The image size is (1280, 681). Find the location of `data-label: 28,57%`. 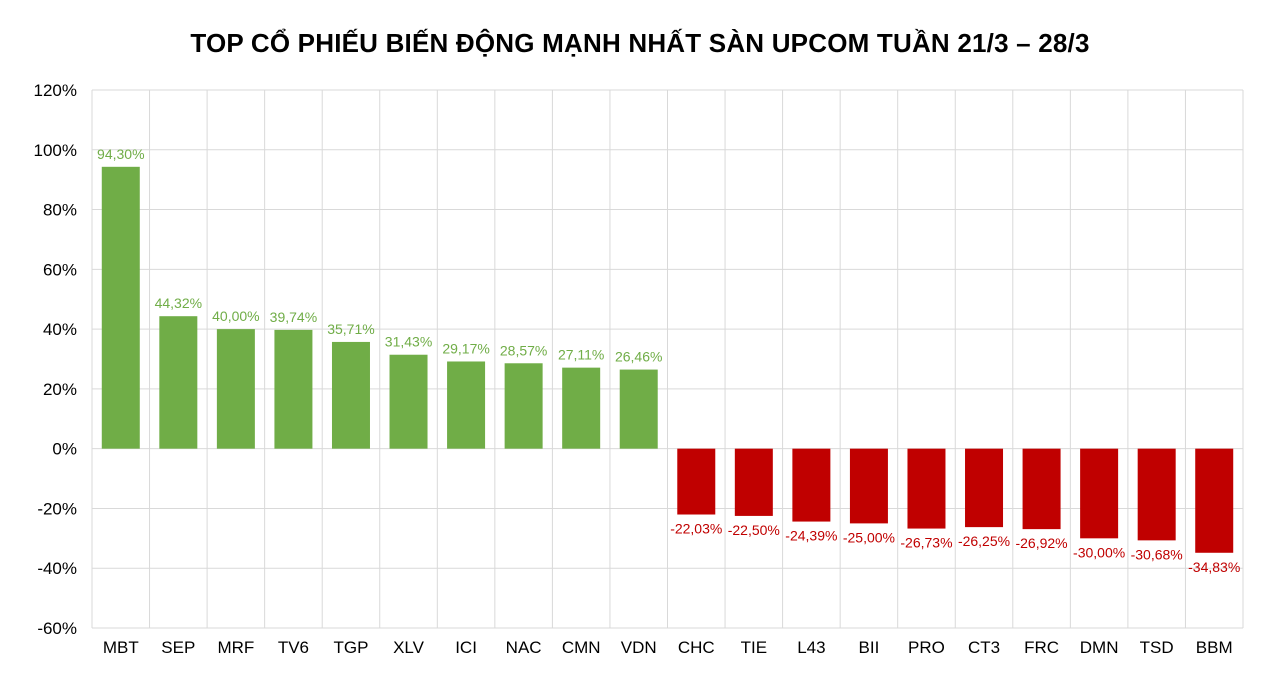

data-label: 28,57% is located at coordinates (523, 350).